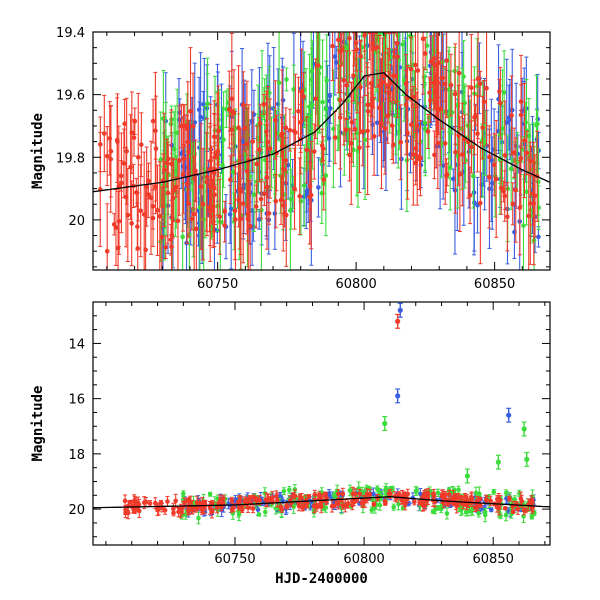  I want to click on y-tick-label: 19.6, so click(70, 96).